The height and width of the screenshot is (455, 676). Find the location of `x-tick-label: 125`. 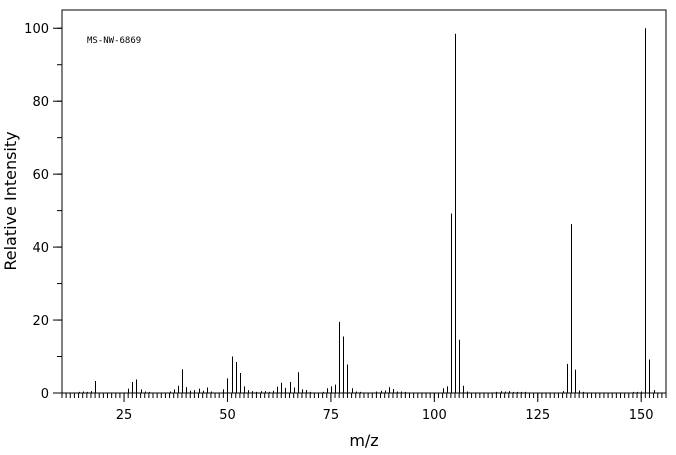

x-tick-label: 125 is located at coordinates (537, 415).